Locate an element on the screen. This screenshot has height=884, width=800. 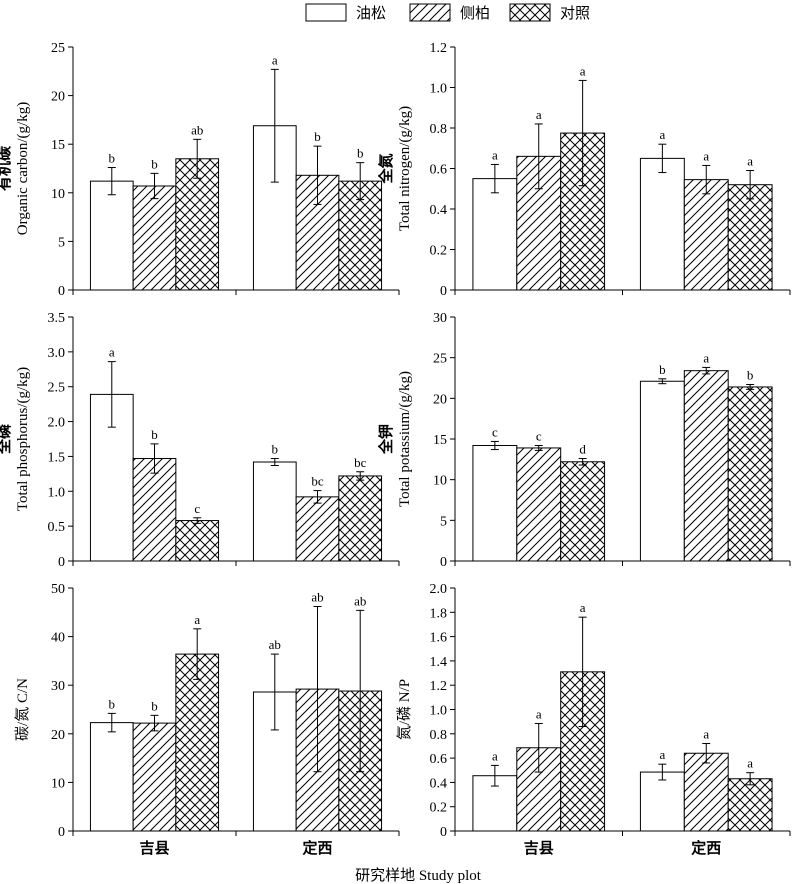
legend-item-2: 侧柏 is located at coordinates (449, 12).